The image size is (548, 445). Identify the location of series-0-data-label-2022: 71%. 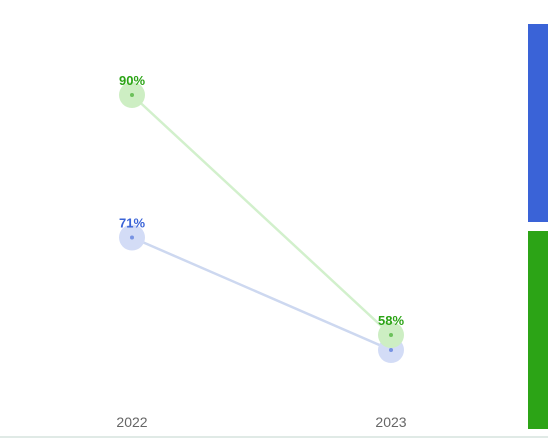
(132, 223).